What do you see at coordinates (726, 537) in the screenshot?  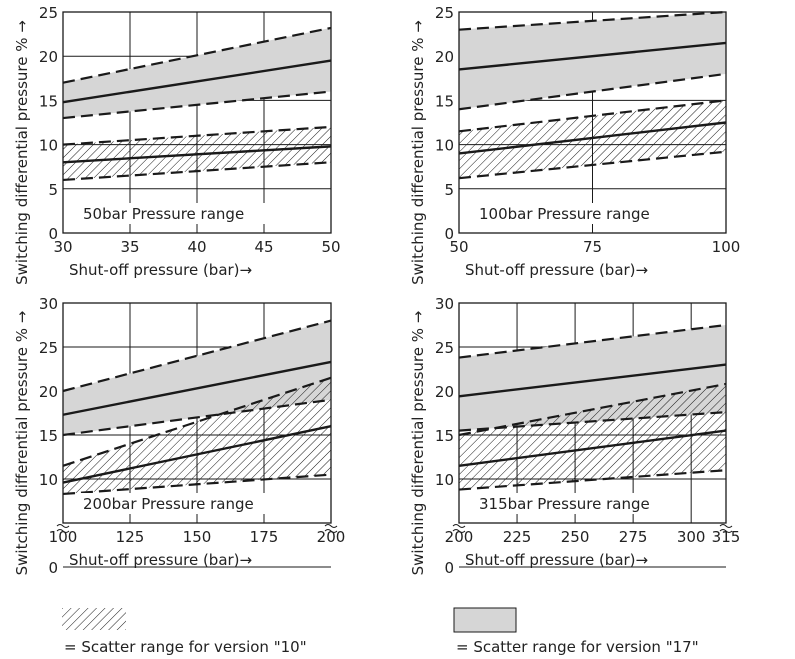 I see `x-tick-label: 315` at bounding box center [726, 537].